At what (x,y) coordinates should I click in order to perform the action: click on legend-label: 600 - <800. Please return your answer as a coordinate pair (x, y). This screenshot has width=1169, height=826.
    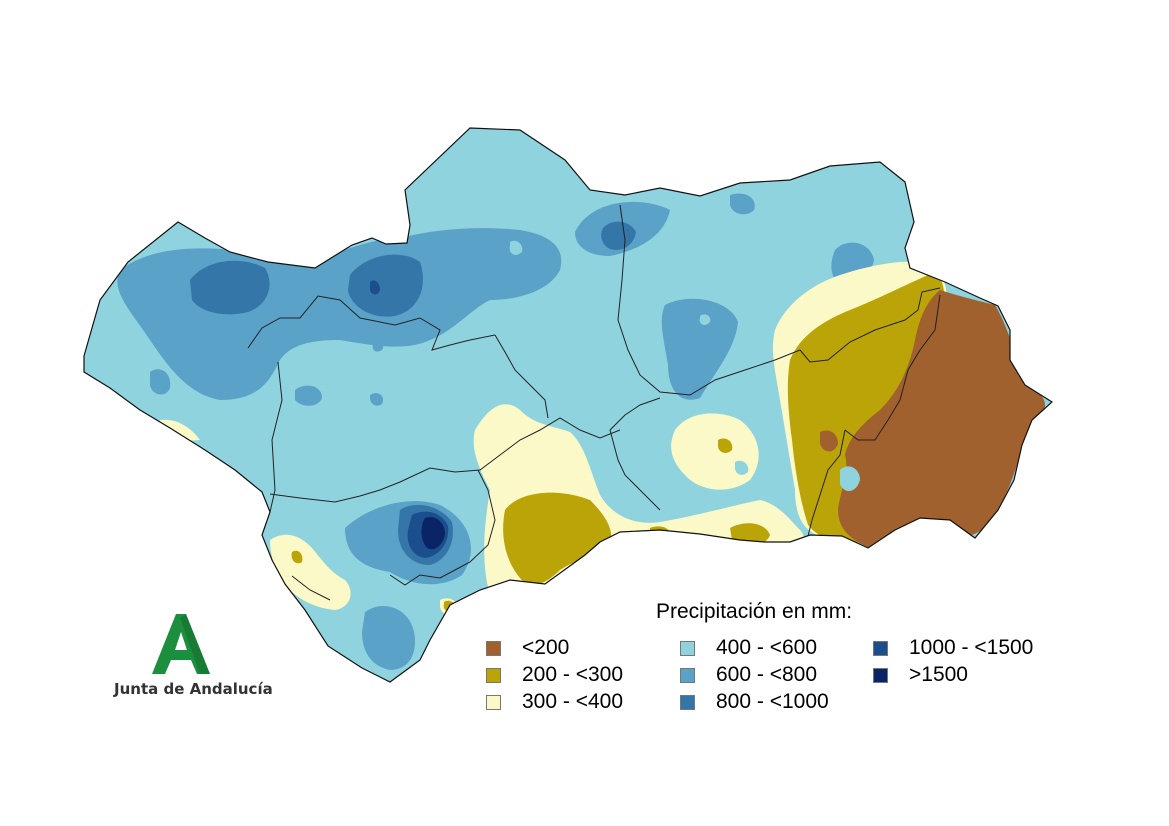
    Looking at the image, I should click on (767, 674).